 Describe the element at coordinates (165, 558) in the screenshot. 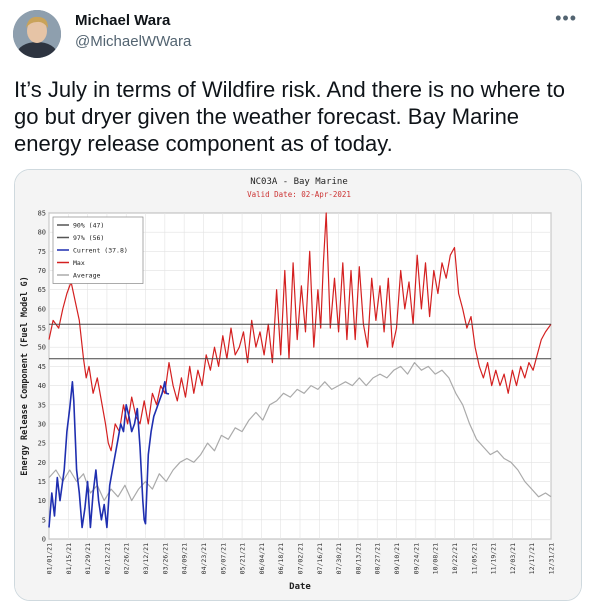

I see `x-tick-label: 03/26/21` at that location.